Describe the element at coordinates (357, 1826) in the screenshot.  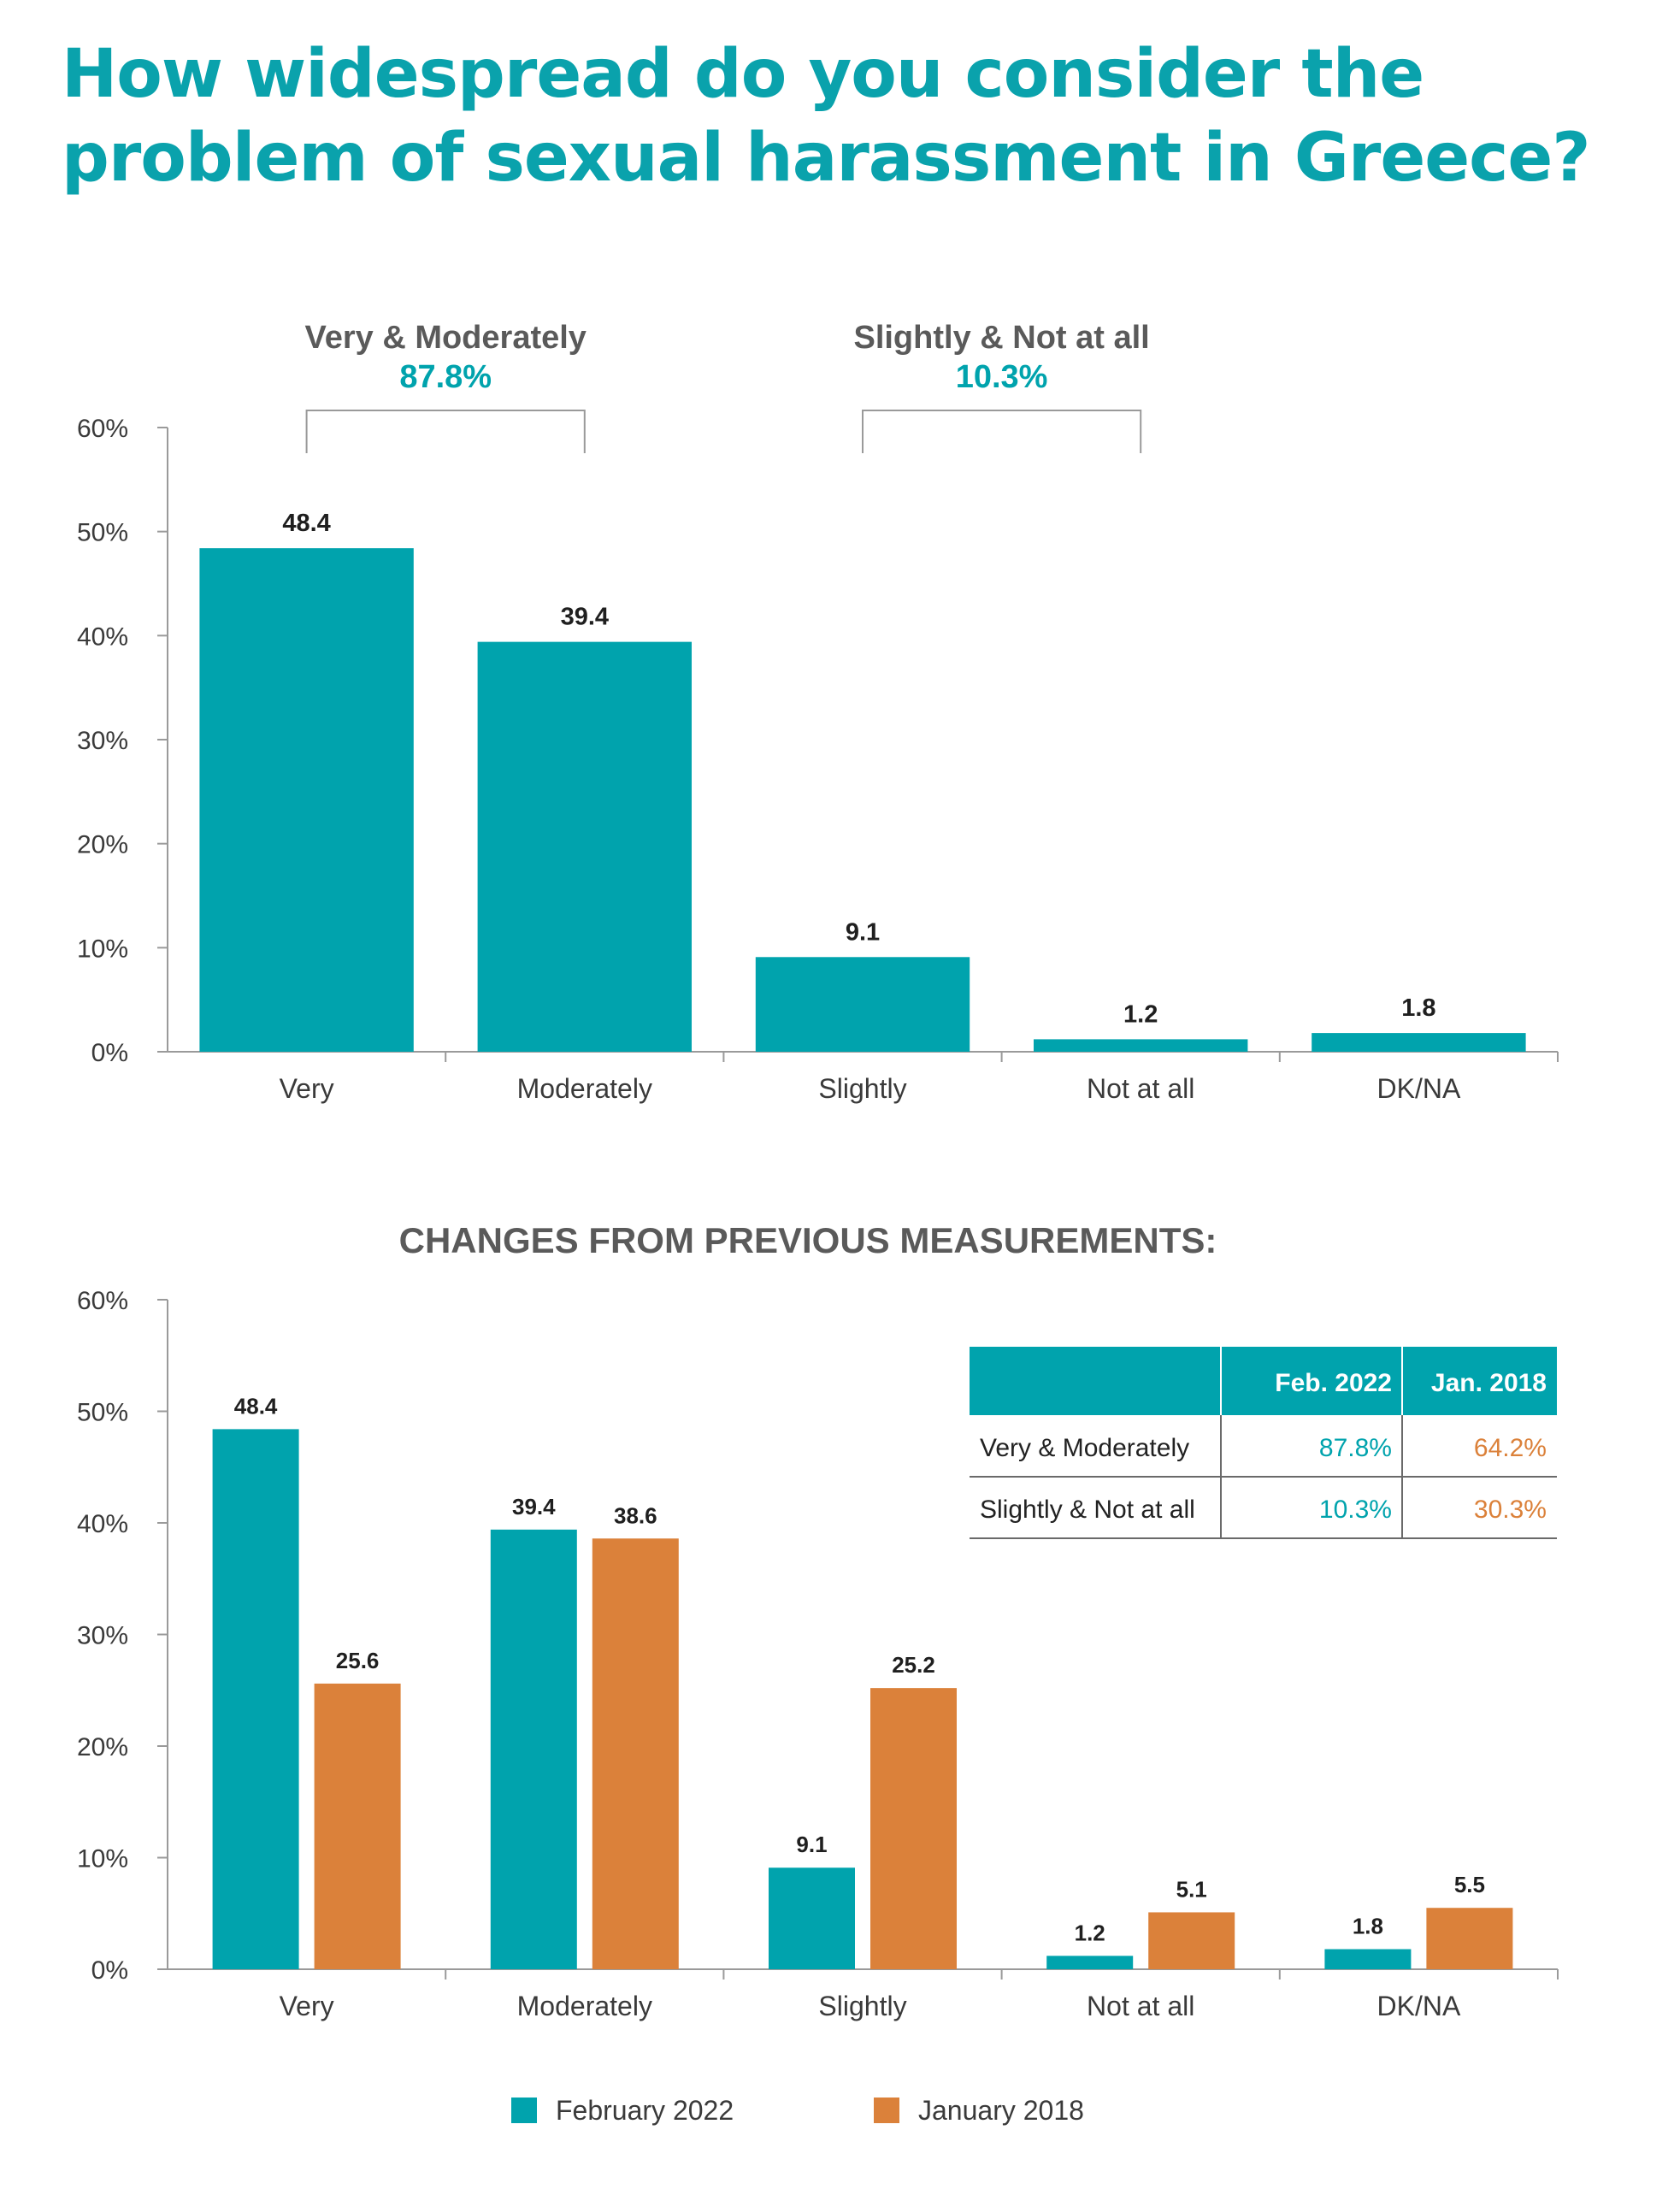
I see `bar-very-january-2018` at that location.